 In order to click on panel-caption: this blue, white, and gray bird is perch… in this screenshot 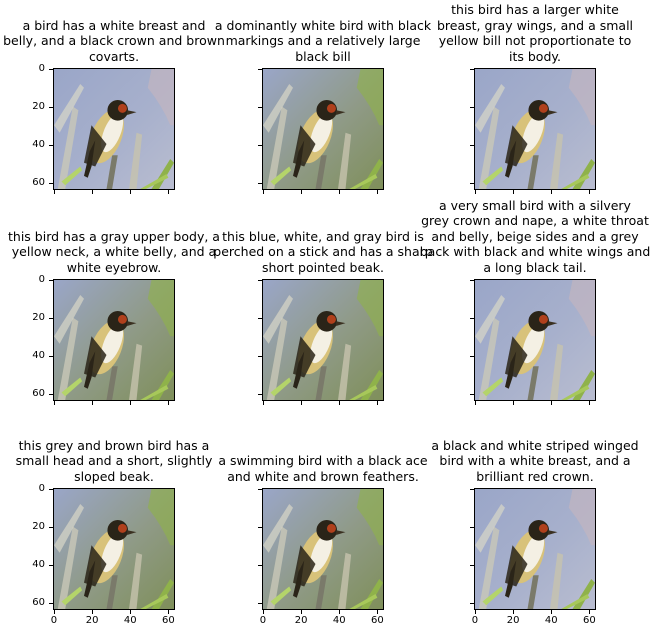, I will do `click(323, 251)`.